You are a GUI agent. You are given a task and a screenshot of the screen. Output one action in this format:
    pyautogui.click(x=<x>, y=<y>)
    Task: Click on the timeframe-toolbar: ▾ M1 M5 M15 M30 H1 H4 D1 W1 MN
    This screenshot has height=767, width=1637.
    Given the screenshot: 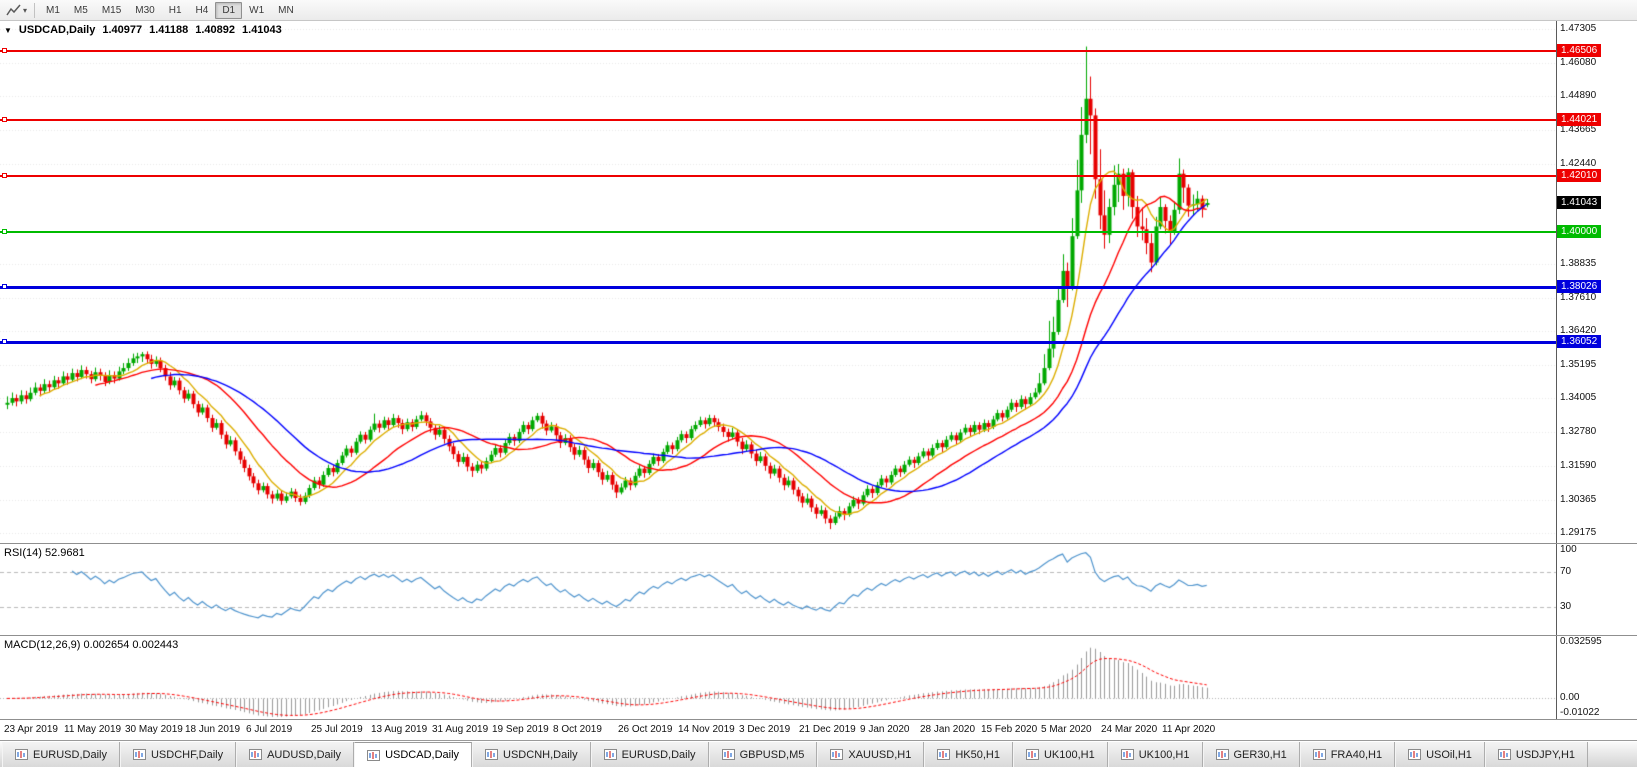 What is the action you would take?
    pyautogui.click(x=818, y=10)
    